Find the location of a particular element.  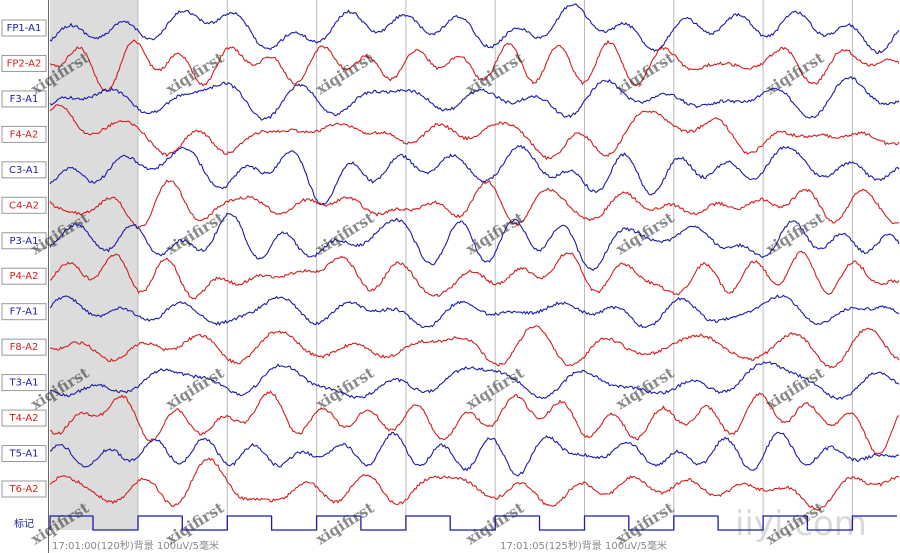

channel-label: T4-A2 is located at coordinates (23, 418).